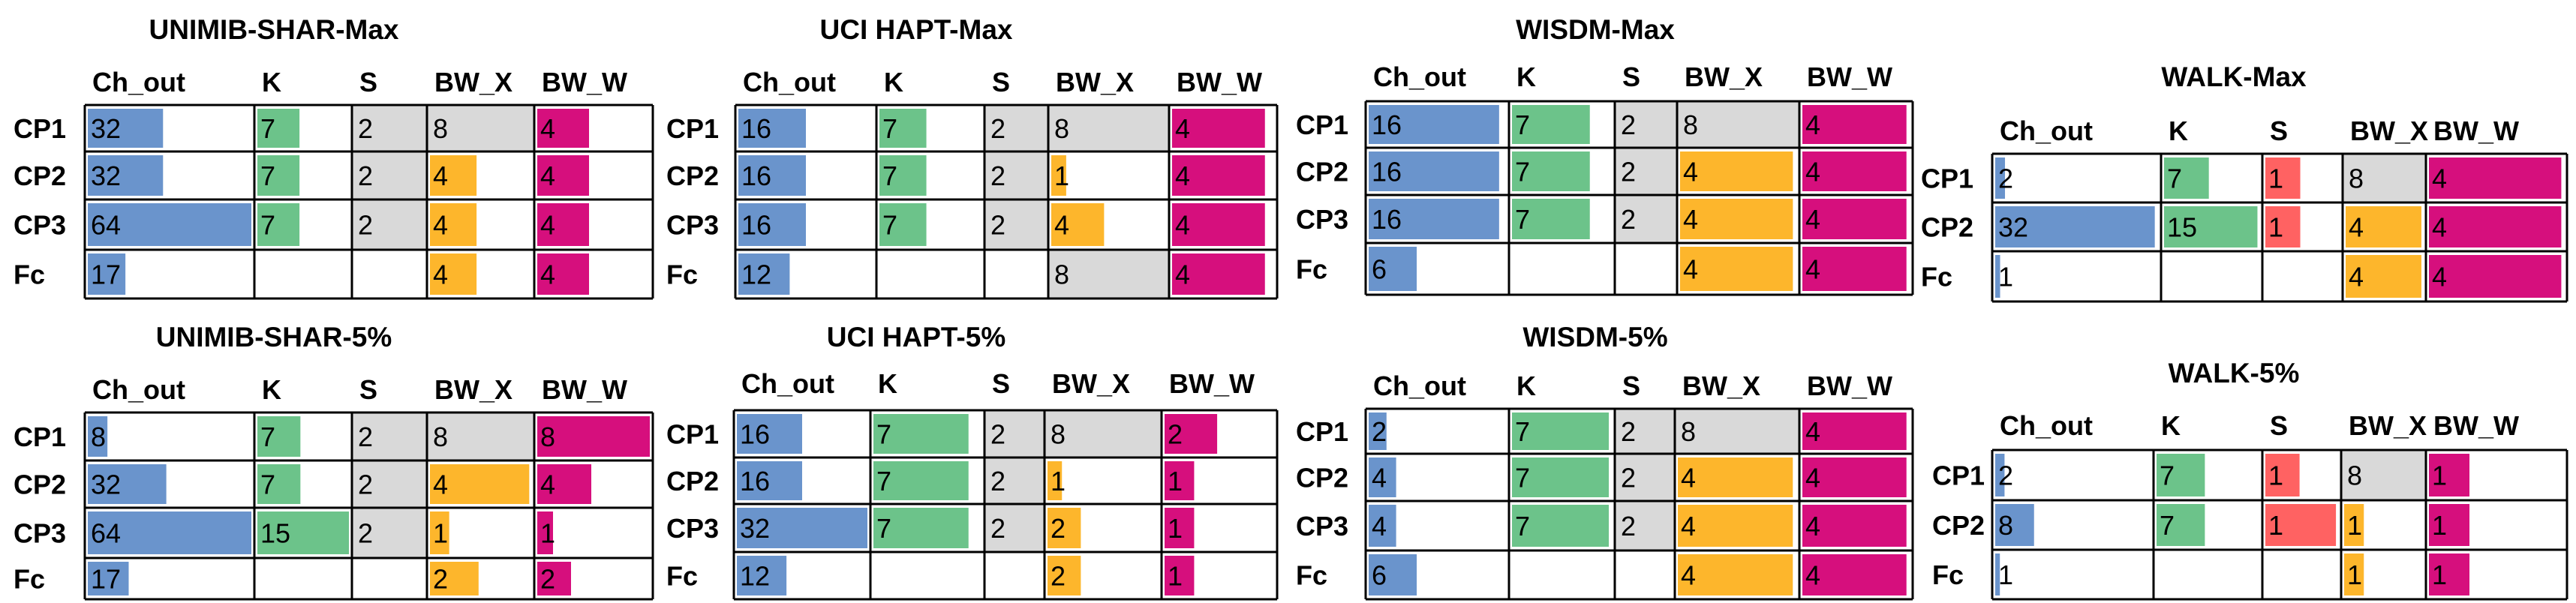 Image resolution: width=2576 pixels, height=603 pixels. What do you see at coordinates (1595, 29) in the screenshot?
I see `table-title: WISDM-Max` at bounding box center [1595, 29].